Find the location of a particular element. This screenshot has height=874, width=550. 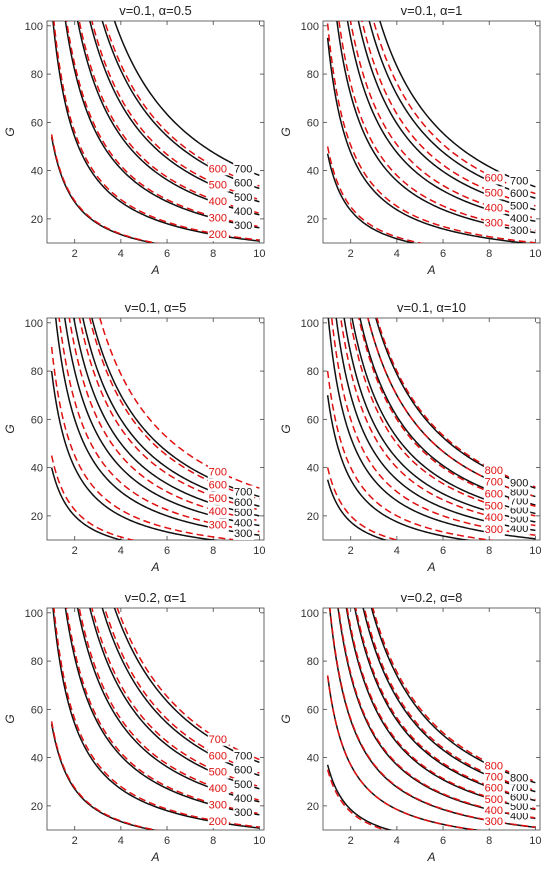

red-contour-label-800: 800 is located at coordinates (494, 766).